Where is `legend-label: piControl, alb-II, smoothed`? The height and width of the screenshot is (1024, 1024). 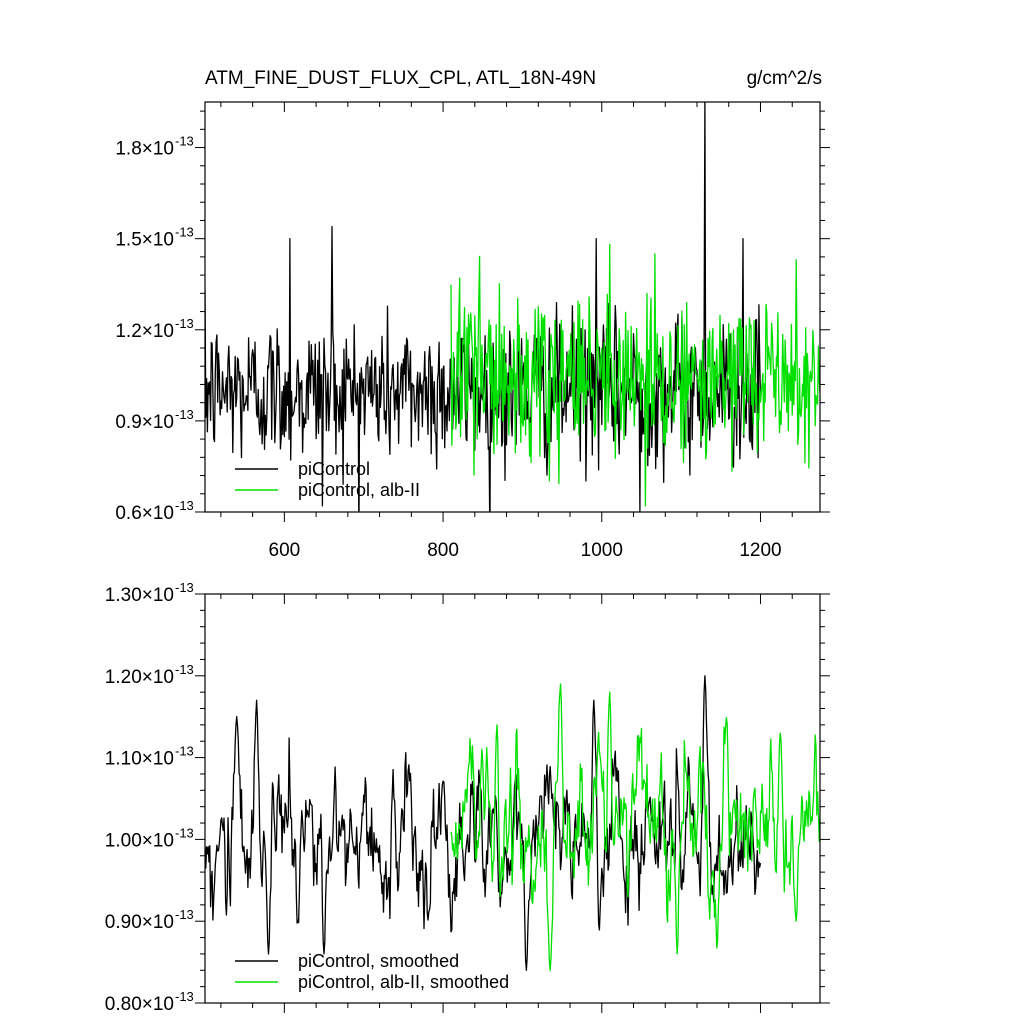 legend-label: piControl, alb-II, smoothed is located at coordinates (403, 982).